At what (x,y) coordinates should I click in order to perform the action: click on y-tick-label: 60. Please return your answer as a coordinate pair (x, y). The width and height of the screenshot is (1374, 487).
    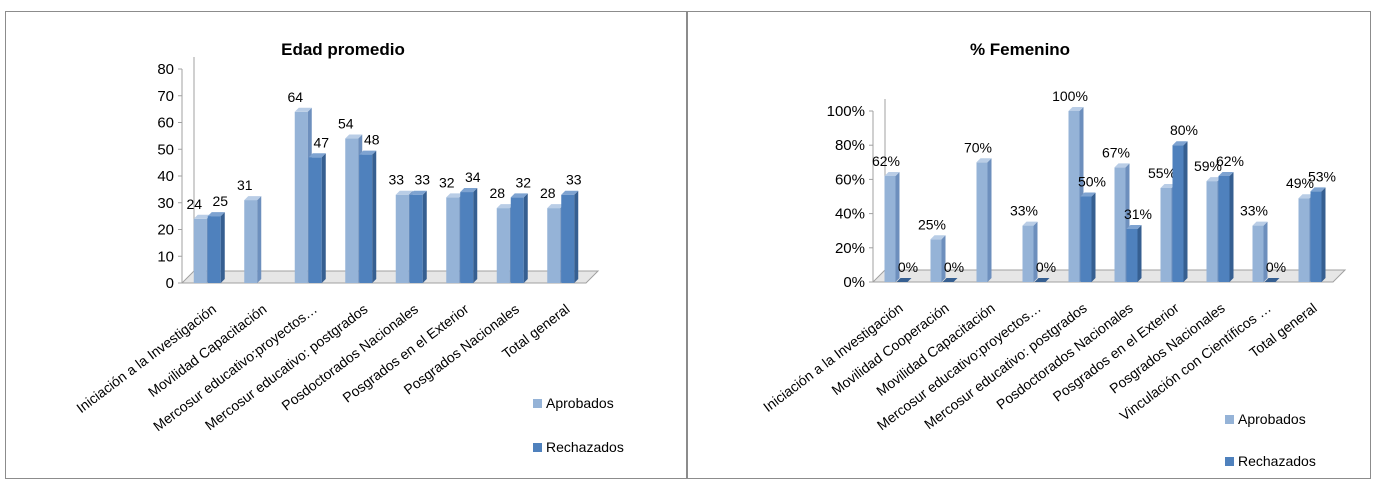
    Looking at the image, I should click on (165, 123).